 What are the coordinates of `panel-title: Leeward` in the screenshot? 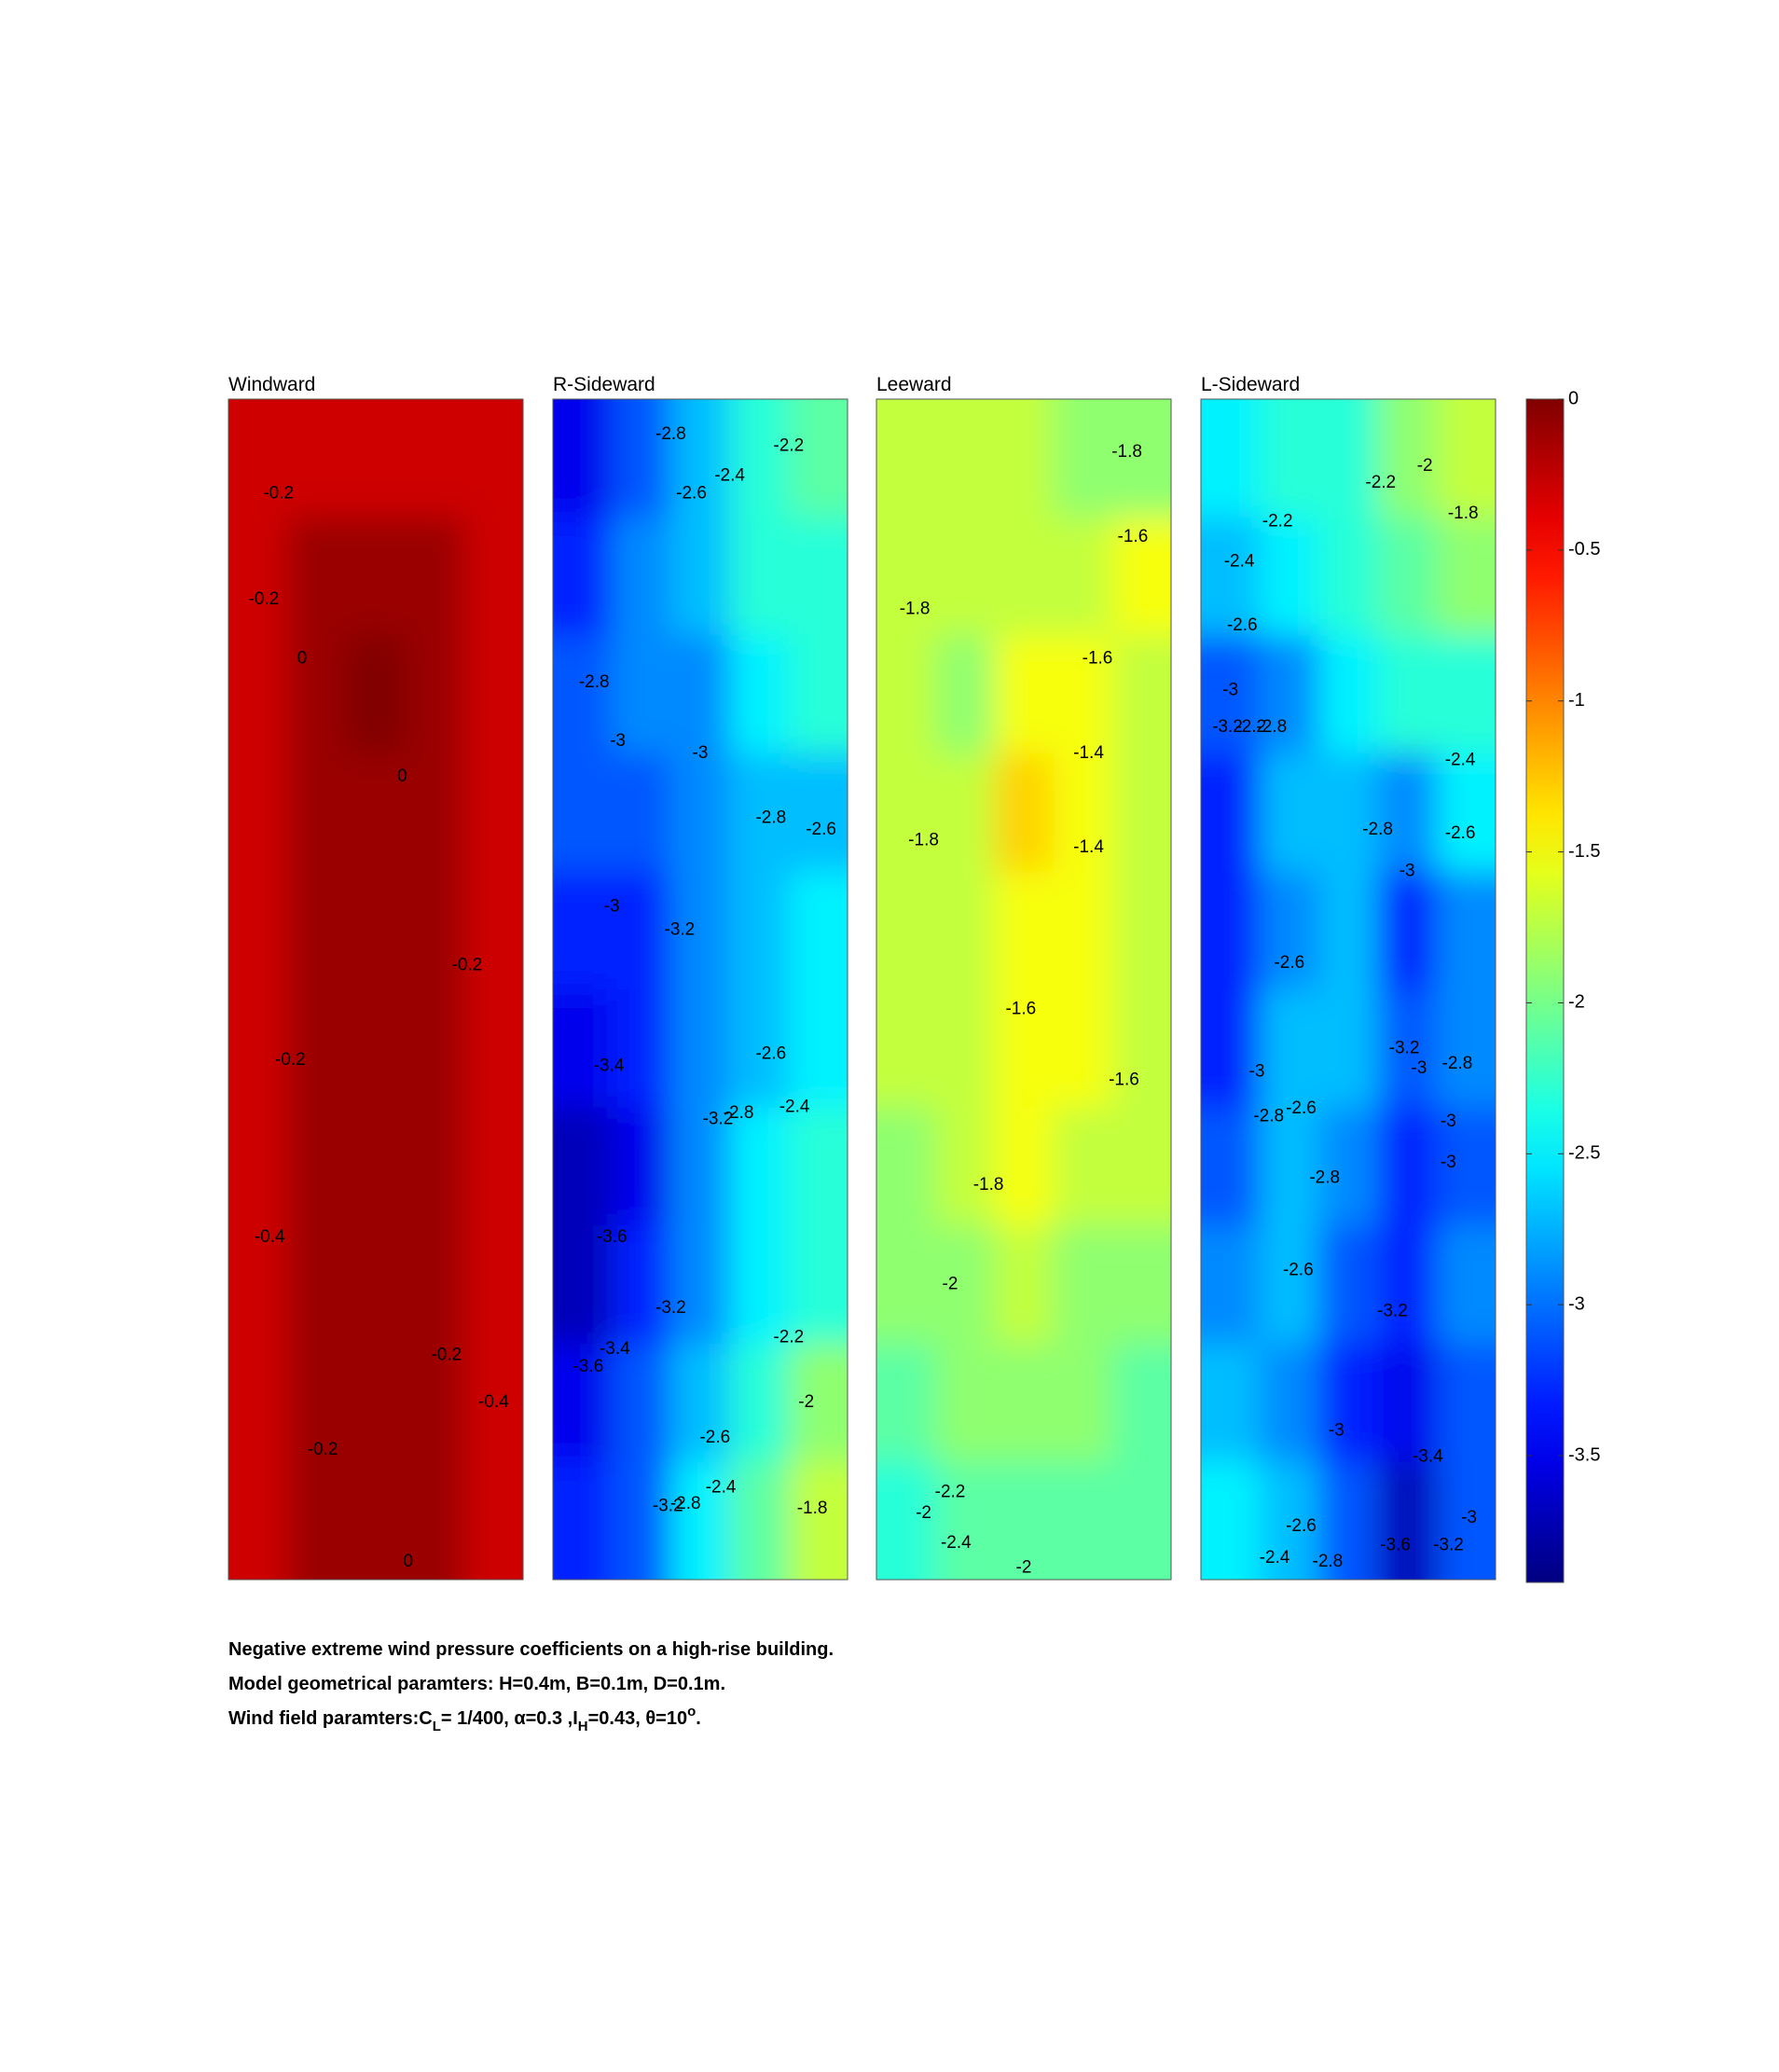 It's located at (914, 384).